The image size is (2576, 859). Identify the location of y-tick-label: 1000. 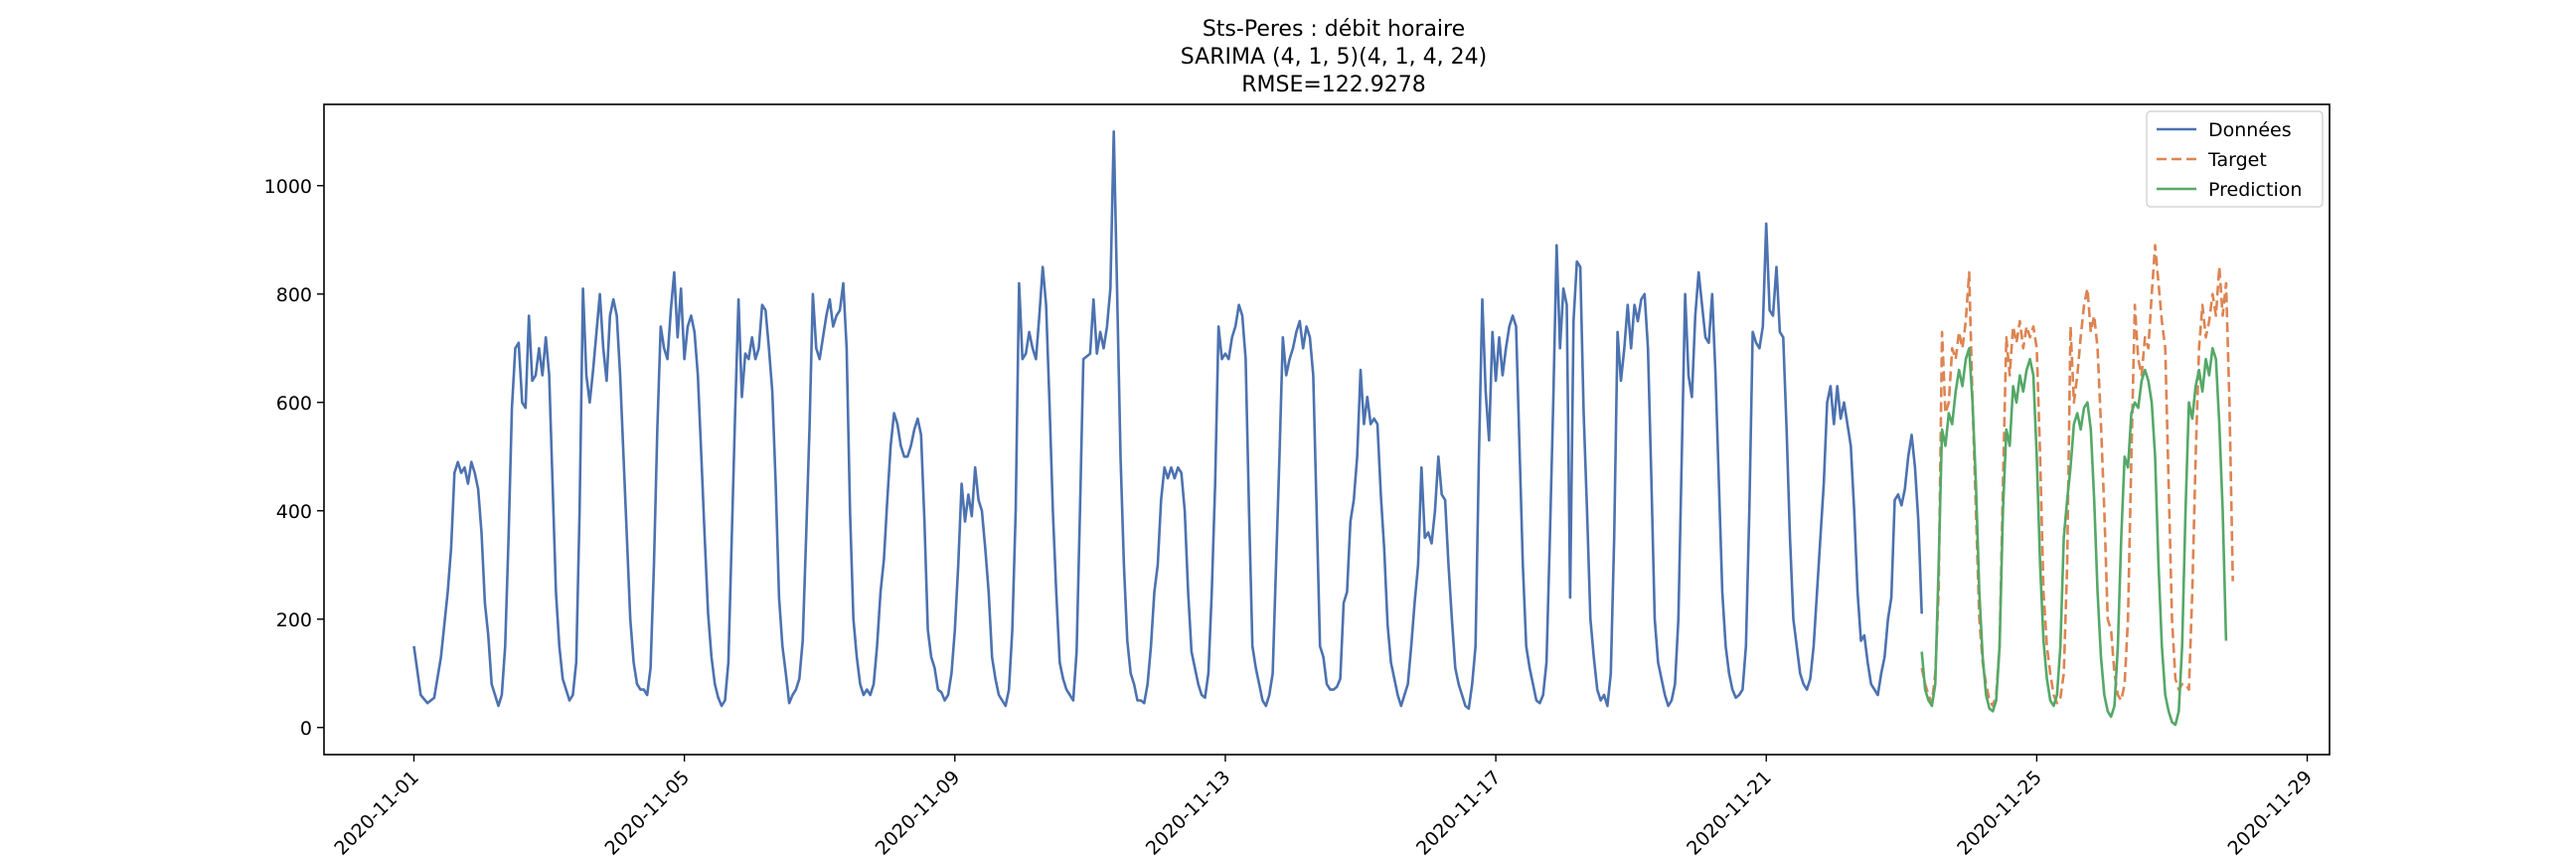
(288, 187).